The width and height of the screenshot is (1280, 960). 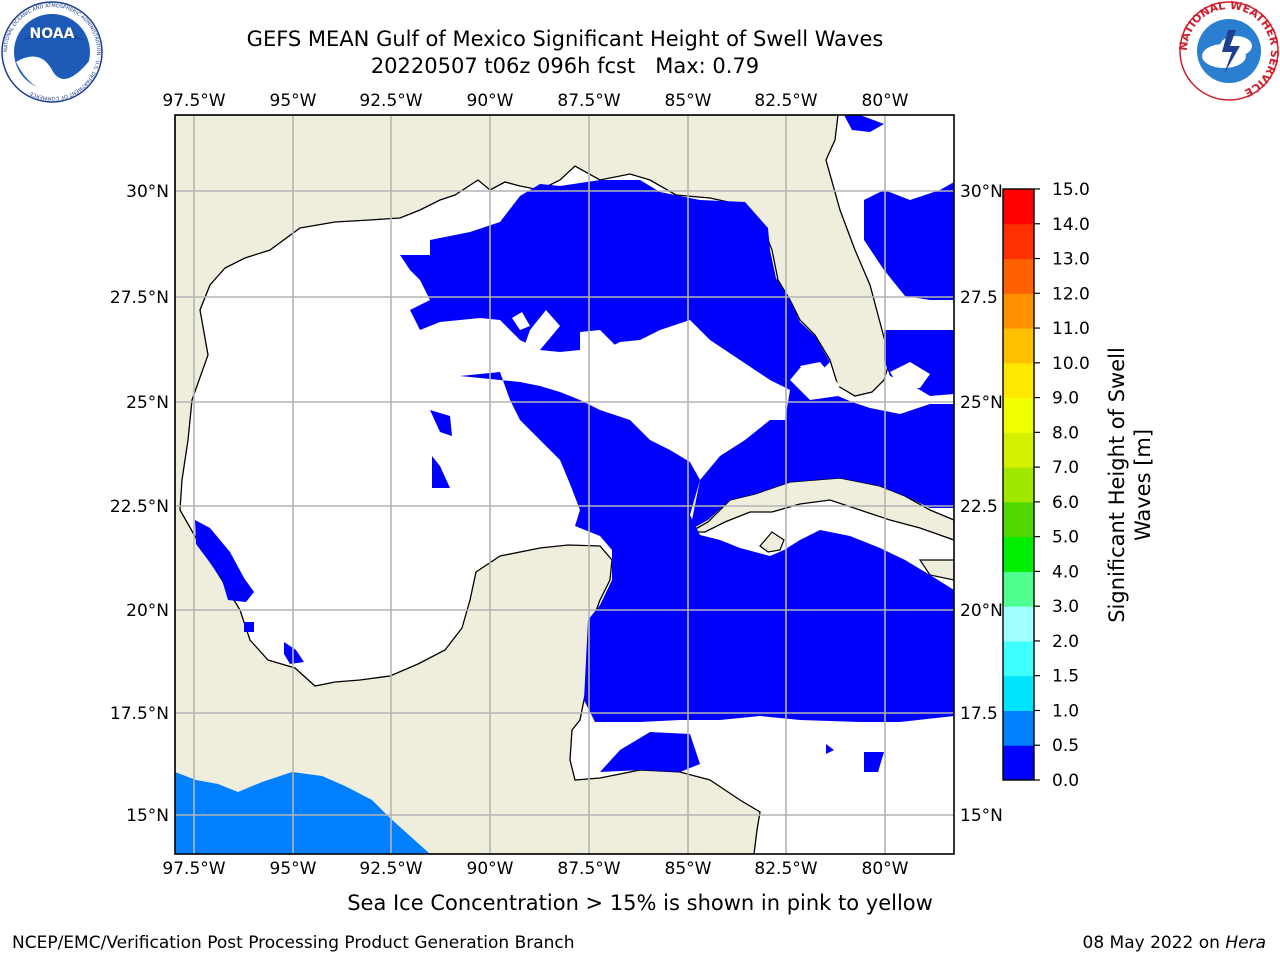 What do you see at coordinates (981, 403) in the screenshot?
I see `lat-label-right: 25°N` at bounding box center [981, 403].